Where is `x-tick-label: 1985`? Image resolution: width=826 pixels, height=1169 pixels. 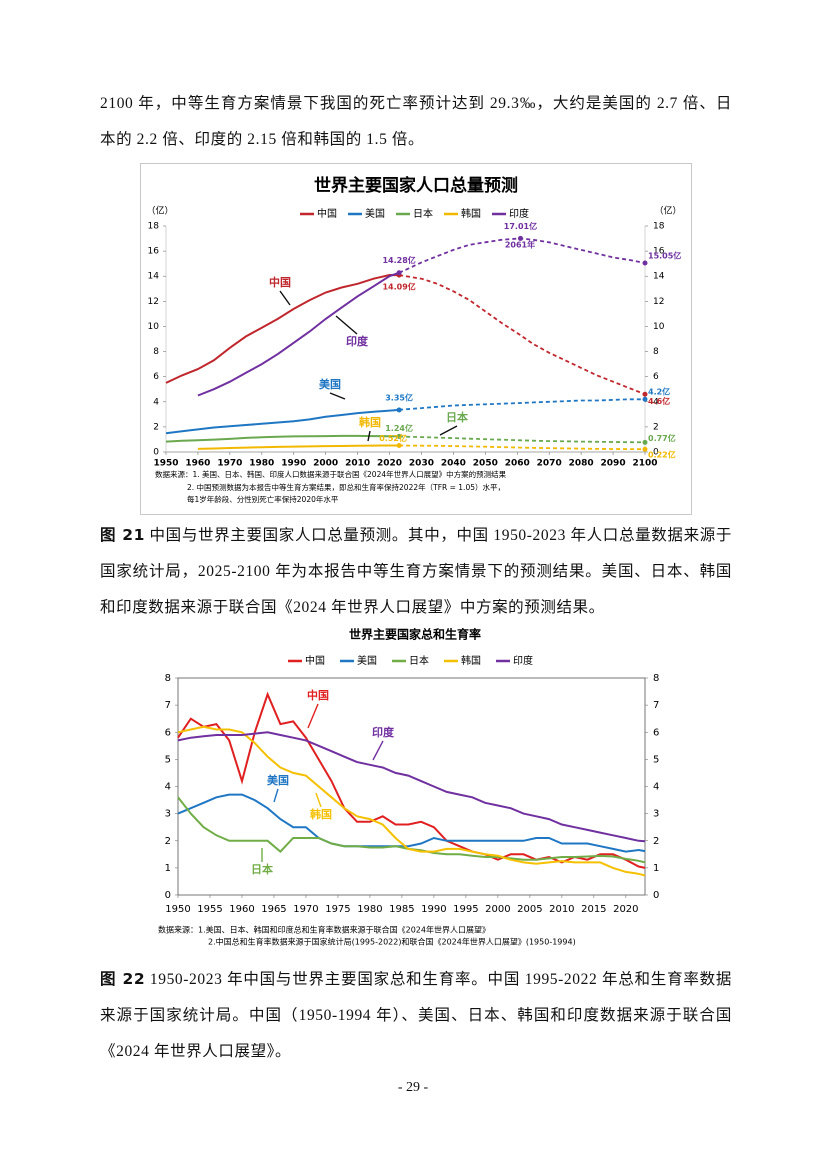
x-tick-label: 1985 is located at coordinates (401, 909).